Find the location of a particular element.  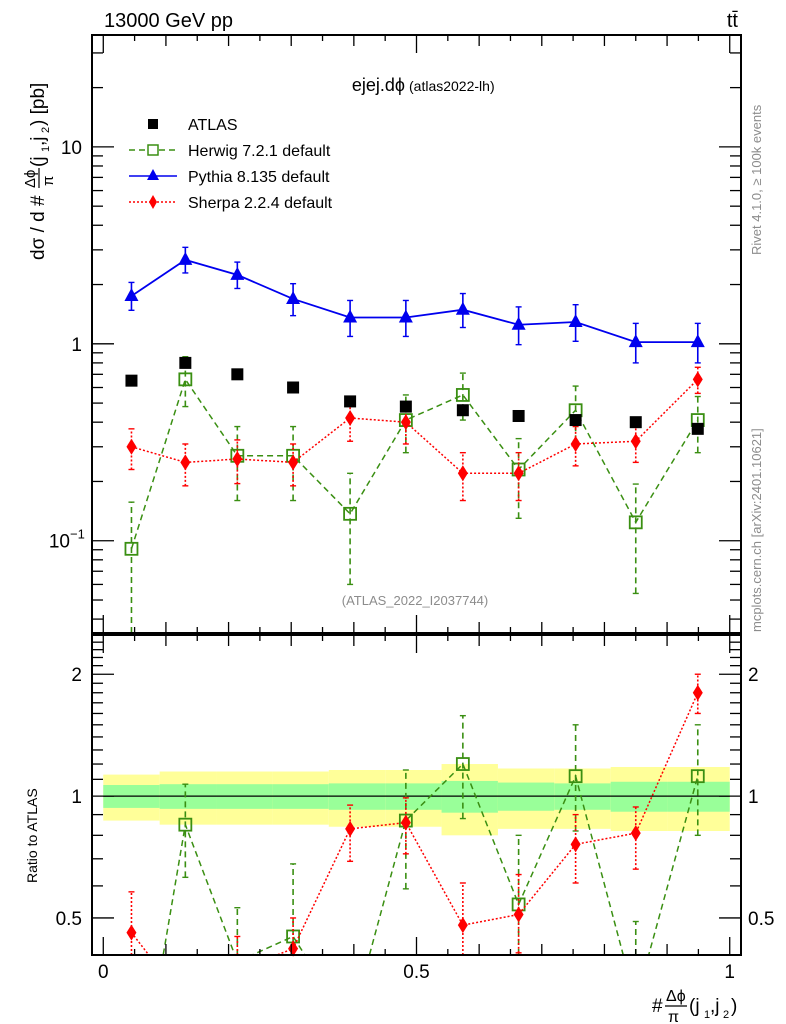

legend-item: ATLAS is located at coordinates (193, 125).